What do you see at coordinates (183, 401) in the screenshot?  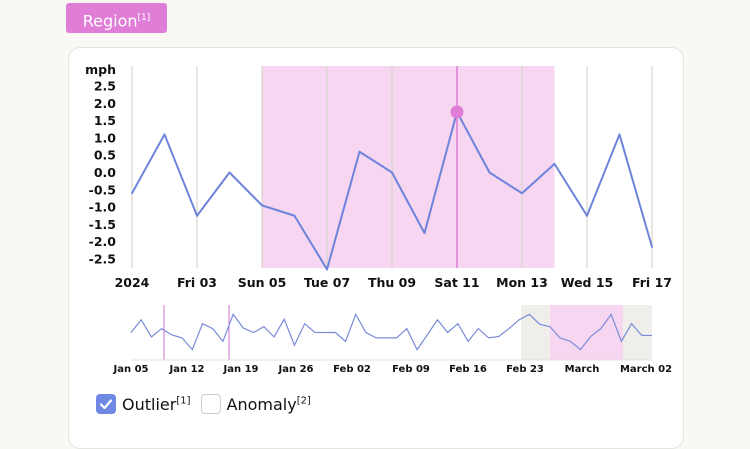 I see `outlier-footnote: [1]` at bounding box center [183, 401].